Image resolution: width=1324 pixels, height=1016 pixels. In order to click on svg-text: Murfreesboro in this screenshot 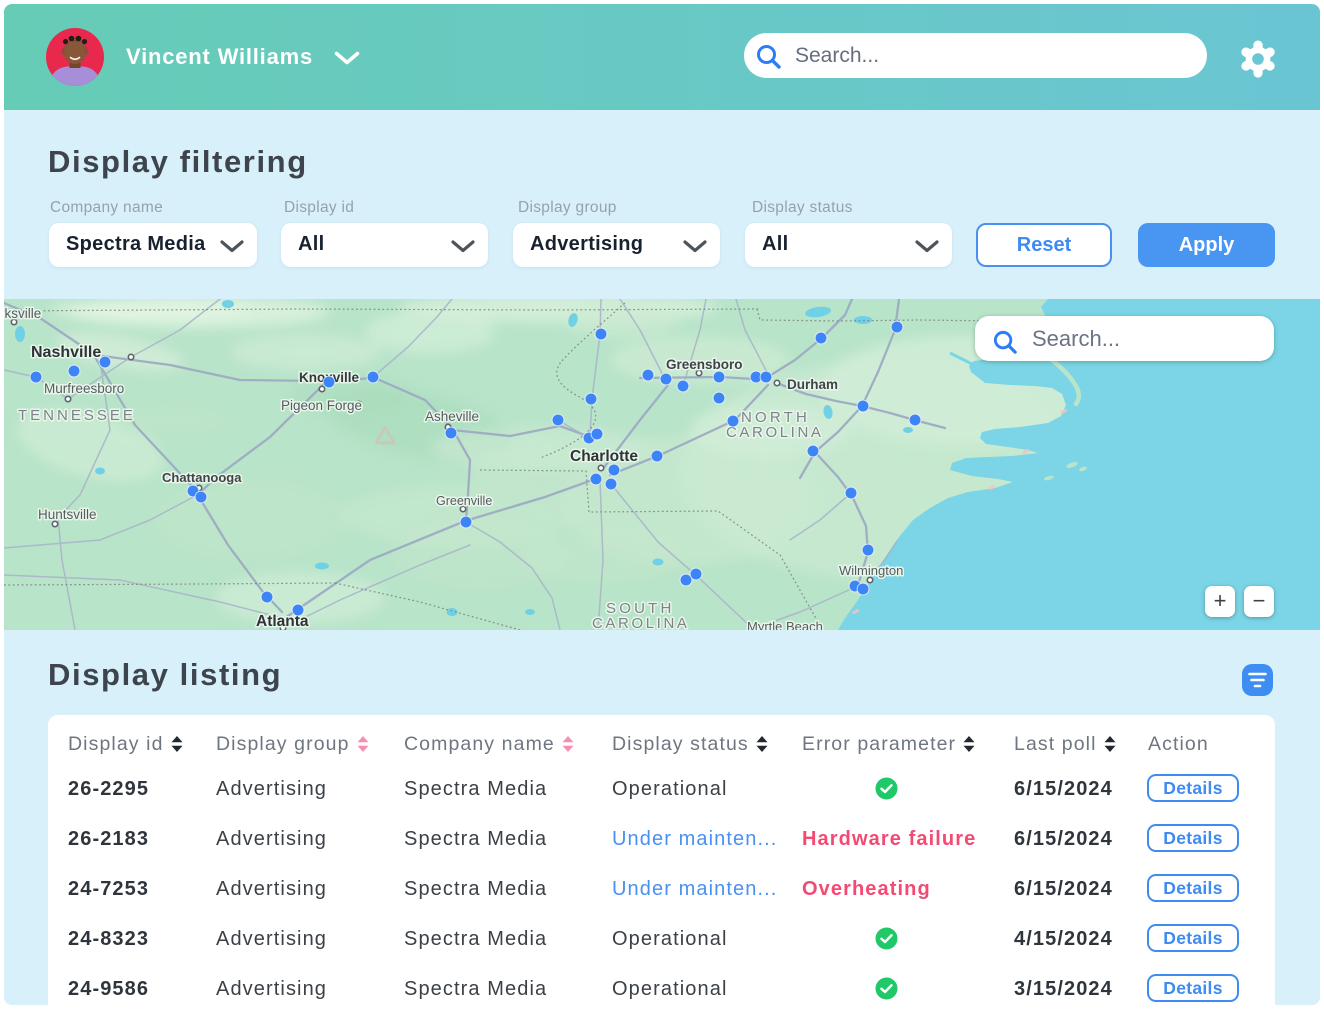, I will do `click(84, 388)`.